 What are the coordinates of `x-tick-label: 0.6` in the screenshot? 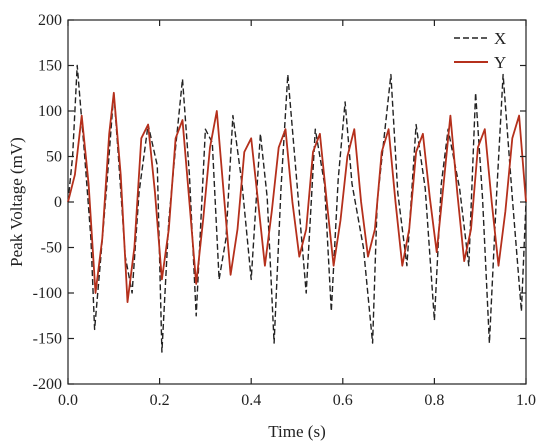 It's located at (343, 400).